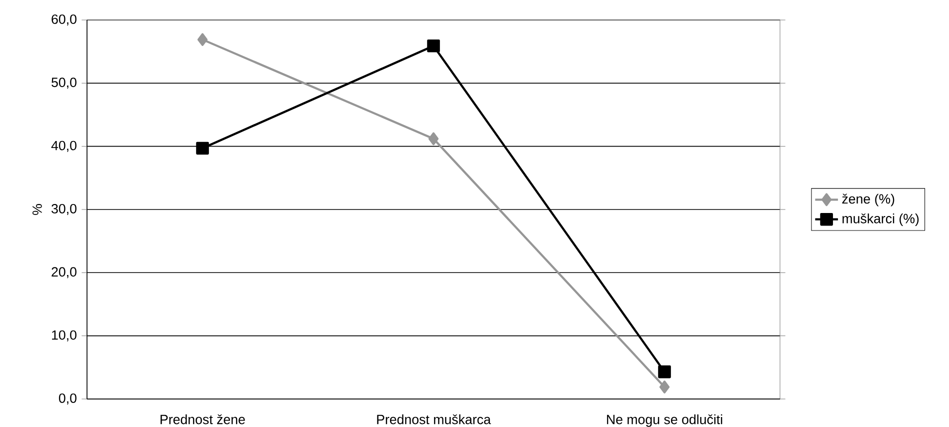  What do you see at coordinates (434, 419) in the screenshot?
I see `x-tick-label: Prednost muškarca` at bounding box center [434, 419].